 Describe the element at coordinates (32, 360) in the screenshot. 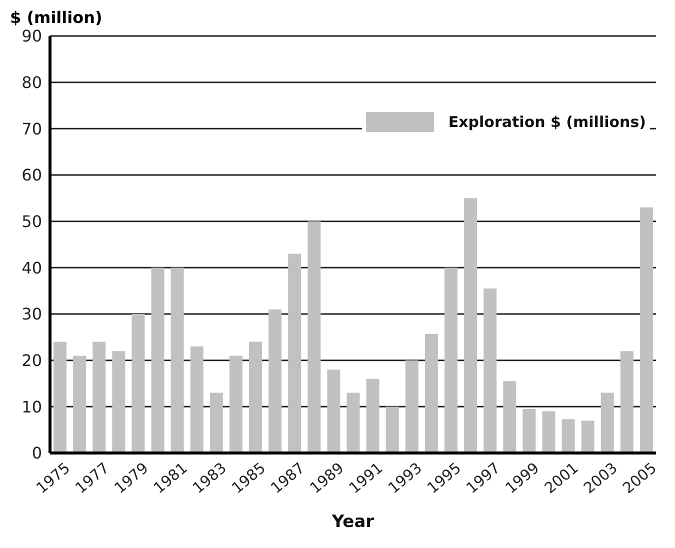

I see `y-tick-label: 20` at that location.